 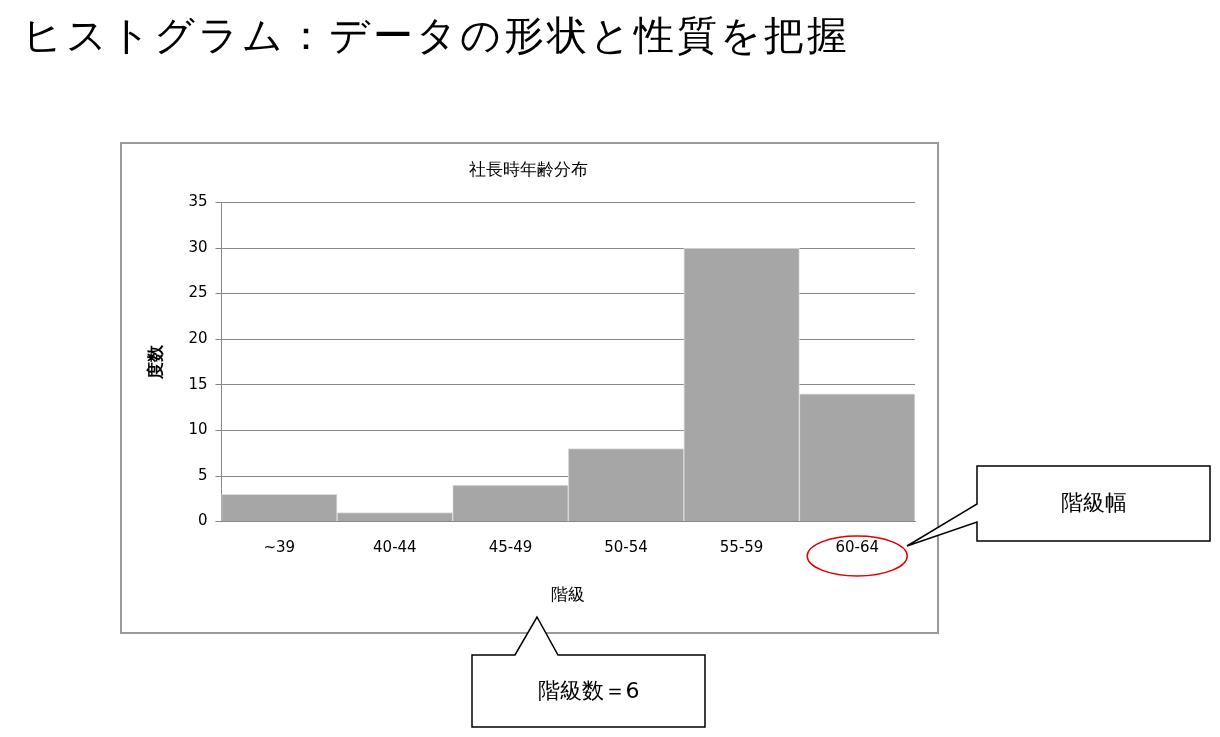 I want to click on x-tick-label: 50-54, so click(x=626, y=547).